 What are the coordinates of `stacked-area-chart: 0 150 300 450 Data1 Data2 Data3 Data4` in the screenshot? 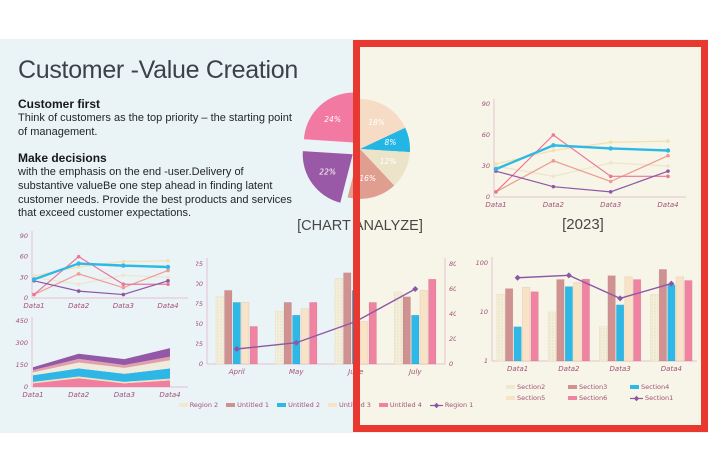 It's located at (100, 361).